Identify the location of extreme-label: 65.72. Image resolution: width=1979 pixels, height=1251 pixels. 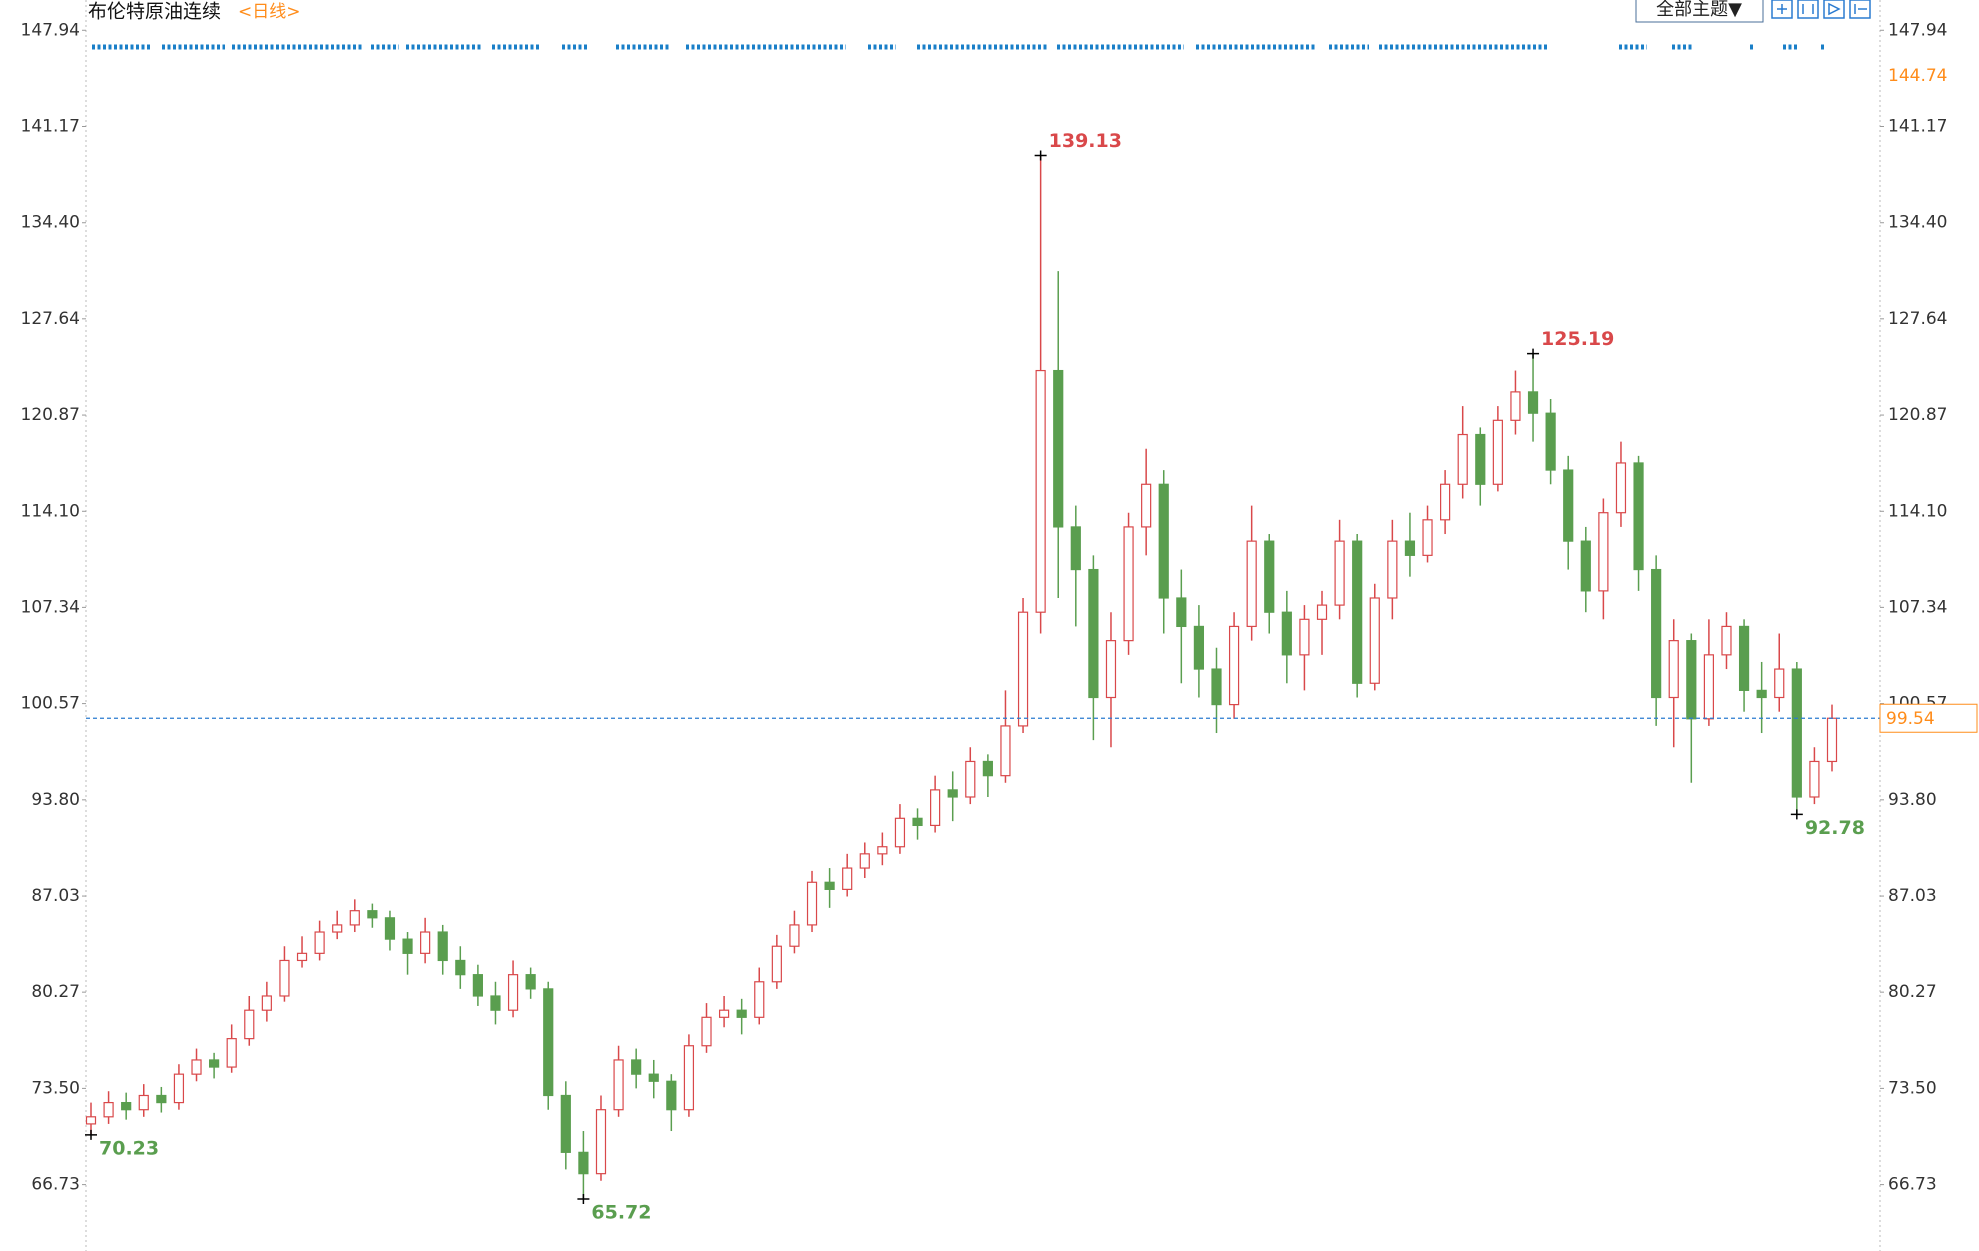
(621, 1212).